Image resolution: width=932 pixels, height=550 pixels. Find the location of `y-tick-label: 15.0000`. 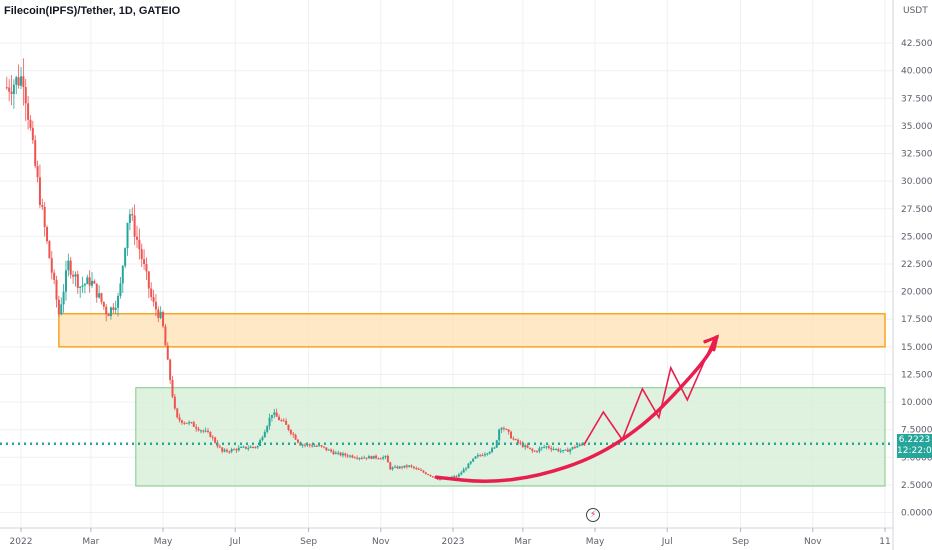

y-tick-label: 15.0000 is located at coordinates (916, 348).